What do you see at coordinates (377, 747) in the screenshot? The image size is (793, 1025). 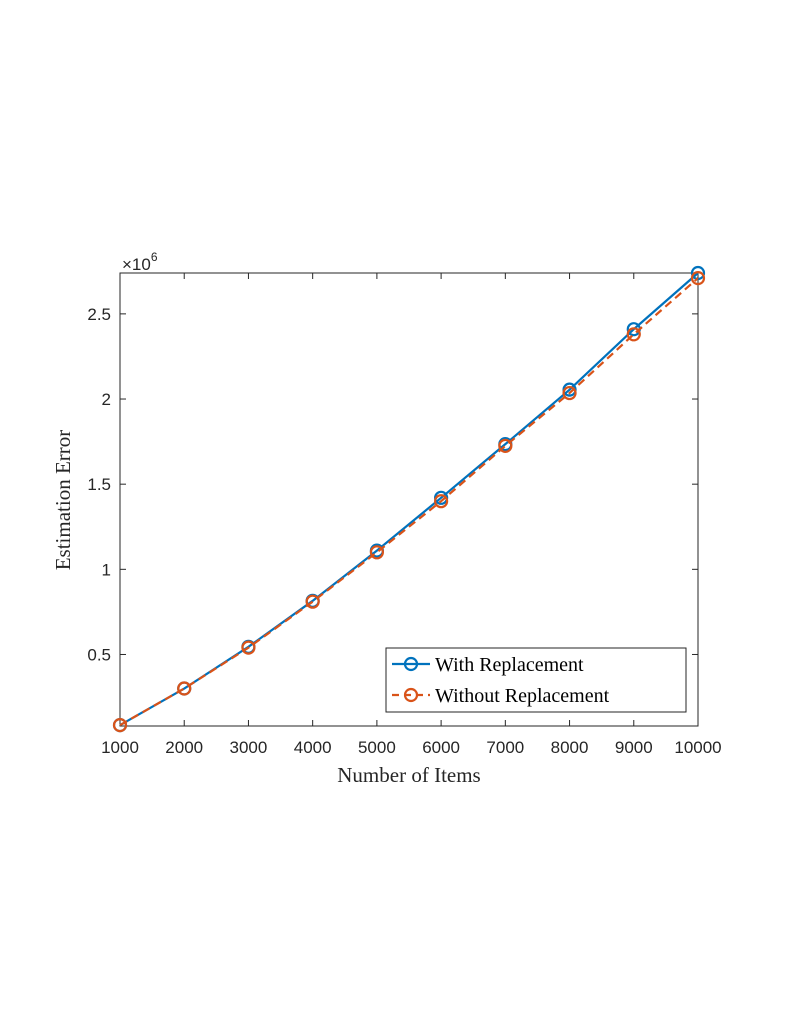 I see `x-tick-label: 5000` at bounding box center [377, 747].